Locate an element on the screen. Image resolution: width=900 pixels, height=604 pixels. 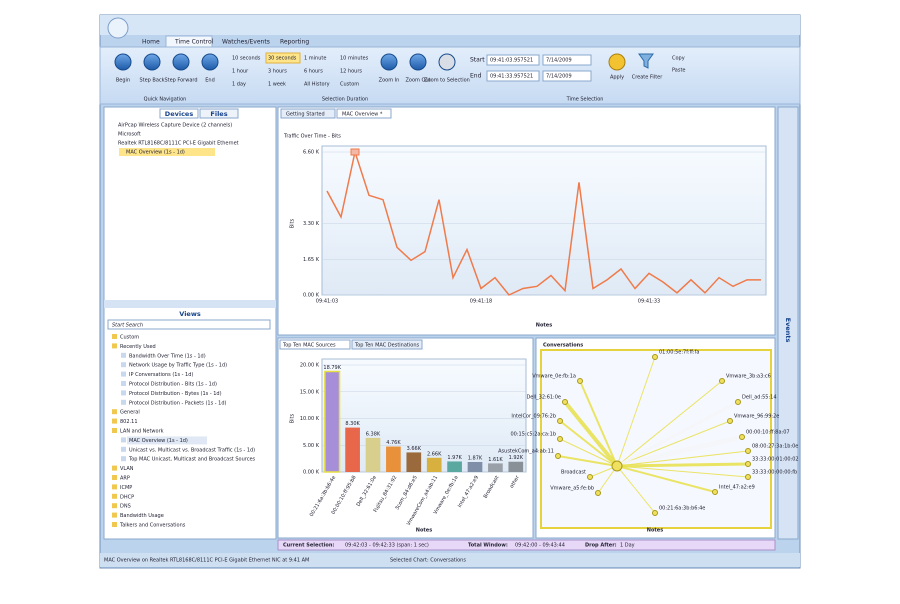
zoom-label: Zoom Out is located at coordinates (417, 81).